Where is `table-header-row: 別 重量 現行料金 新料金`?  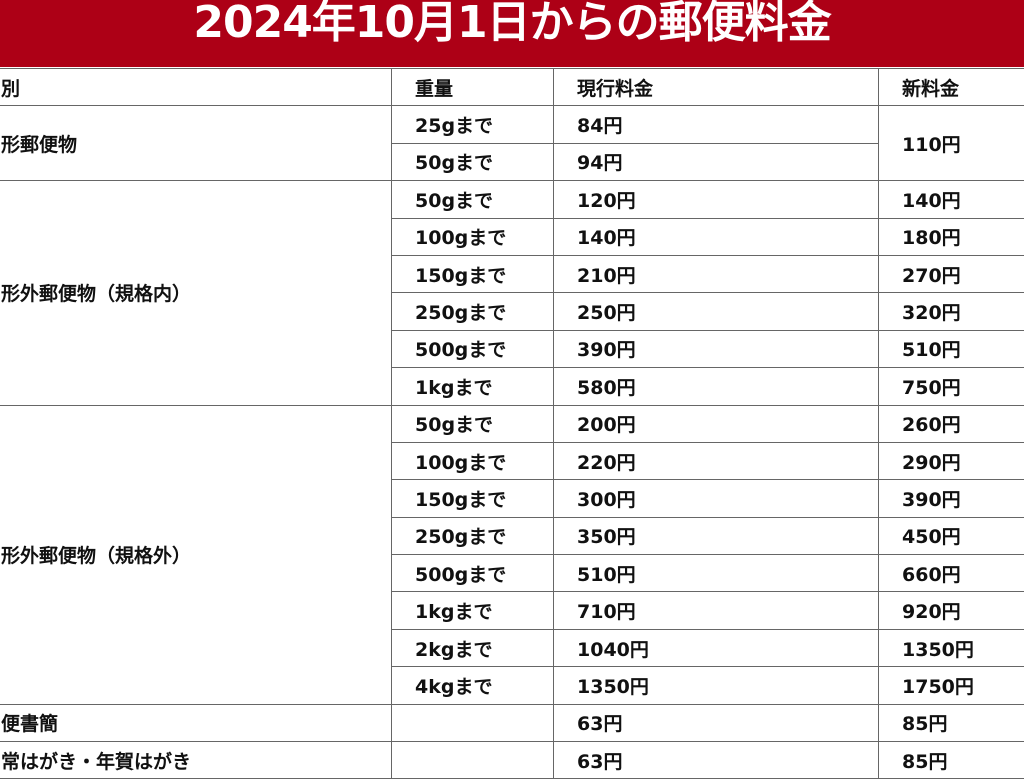
table-header-row: 別 重量 現行料金 新料金 is located at coordinates (512, 87).